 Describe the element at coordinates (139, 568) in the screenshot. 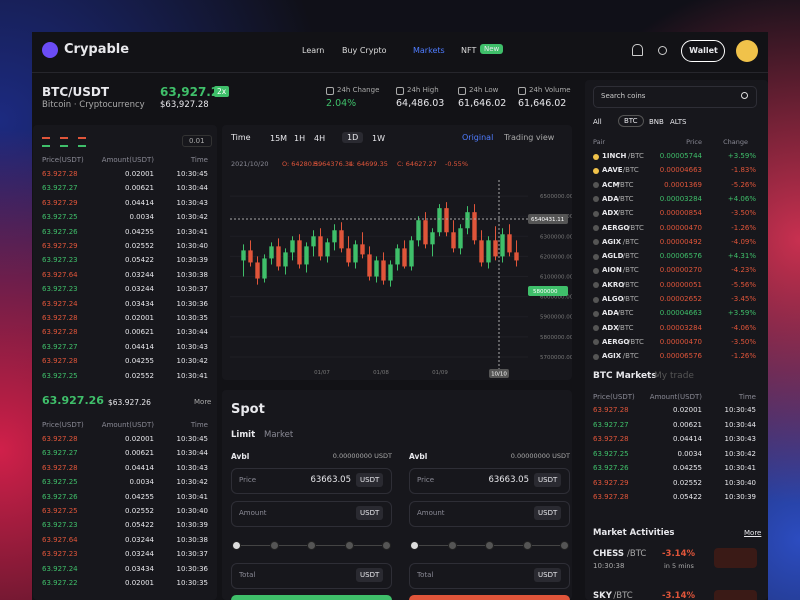

I see `row-amount: 0.03434` at that location.